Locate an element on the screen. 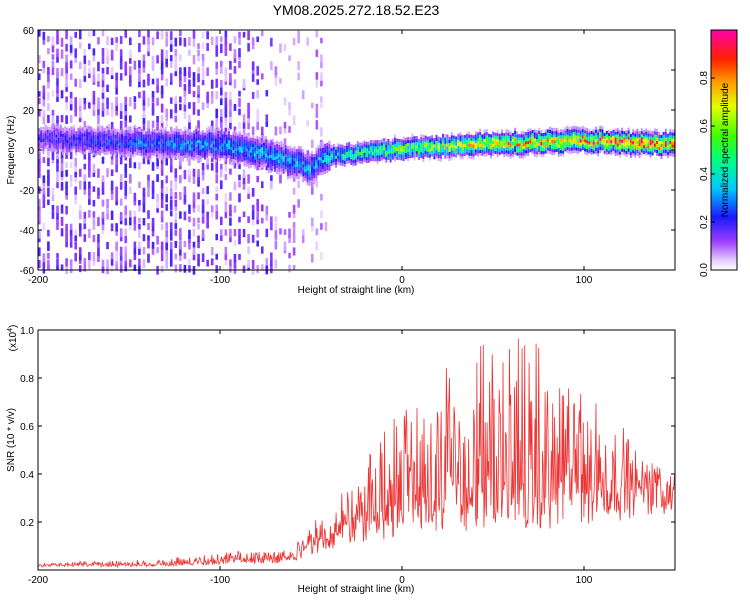  spectrogram-x-label: Height of straight line (km) is located at coordinates (356, 290).